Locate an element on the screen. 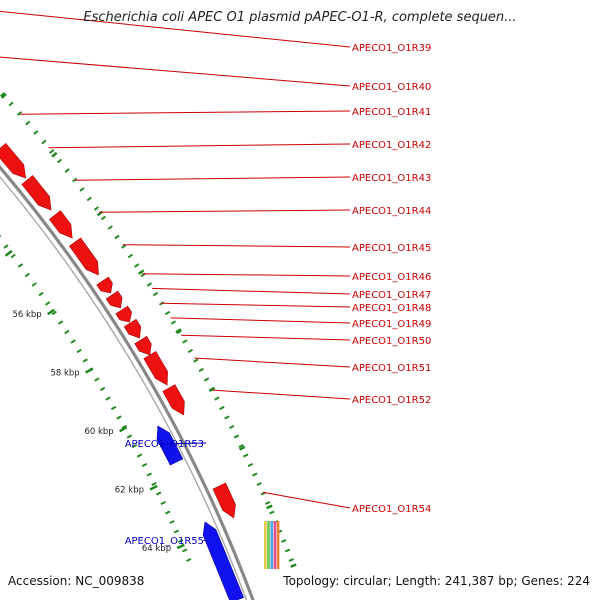 The width and height of the screenshot is (600, 600). gene-label: APECO1_O1R50 is located at coordinates (391, 341).